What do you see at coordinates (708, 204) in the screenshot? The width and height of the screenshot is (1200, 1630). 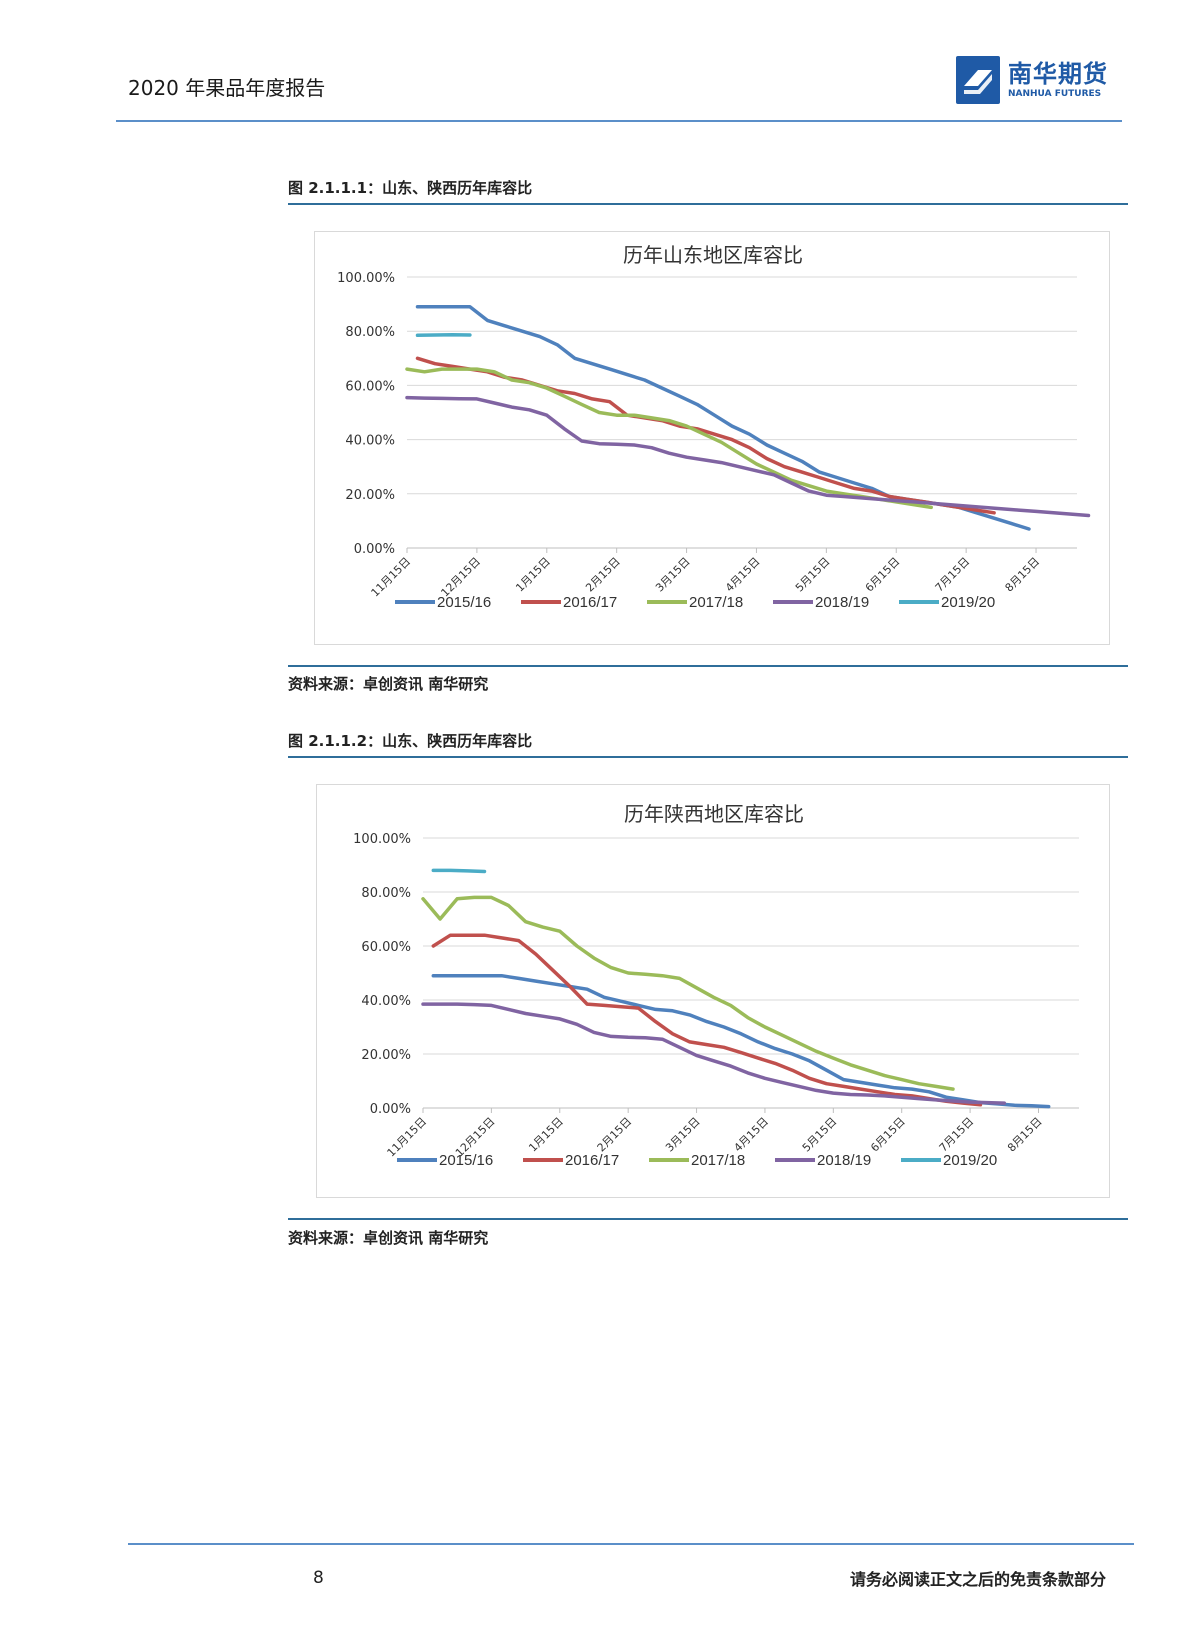 I see `figure-1-caption-rule` at bounding box center [708, 204].